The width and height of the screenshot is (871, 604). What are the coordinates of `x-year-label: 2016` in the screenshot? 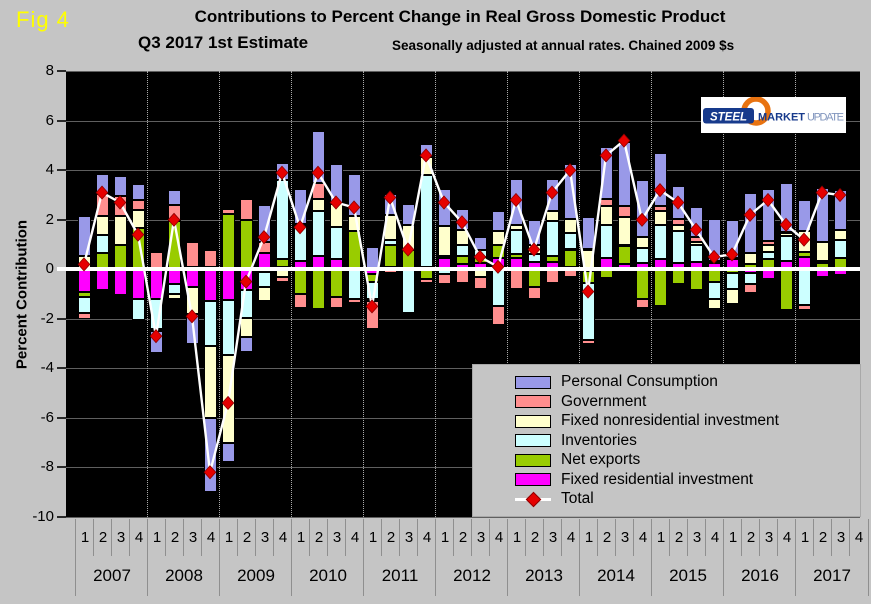 It's located at (759, 576).